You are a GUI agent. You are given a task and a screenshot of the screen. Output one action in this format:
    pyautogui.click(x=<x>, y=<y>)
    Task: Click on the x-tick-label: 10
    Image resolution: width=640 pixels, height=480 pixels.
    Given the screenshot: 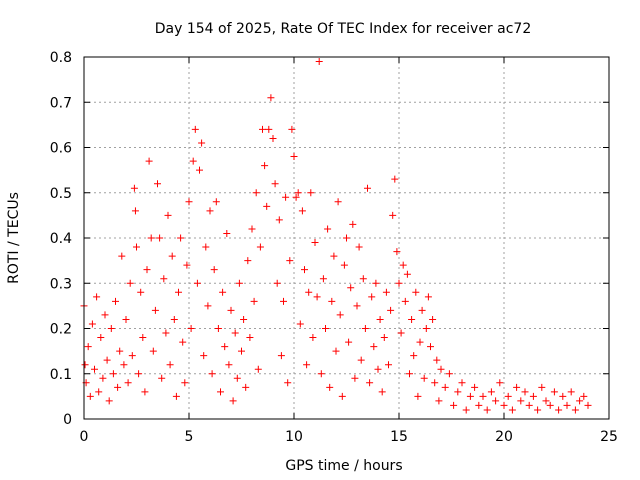 What is the action you would take?
    pyautogui.click(x=294, y=437)
    